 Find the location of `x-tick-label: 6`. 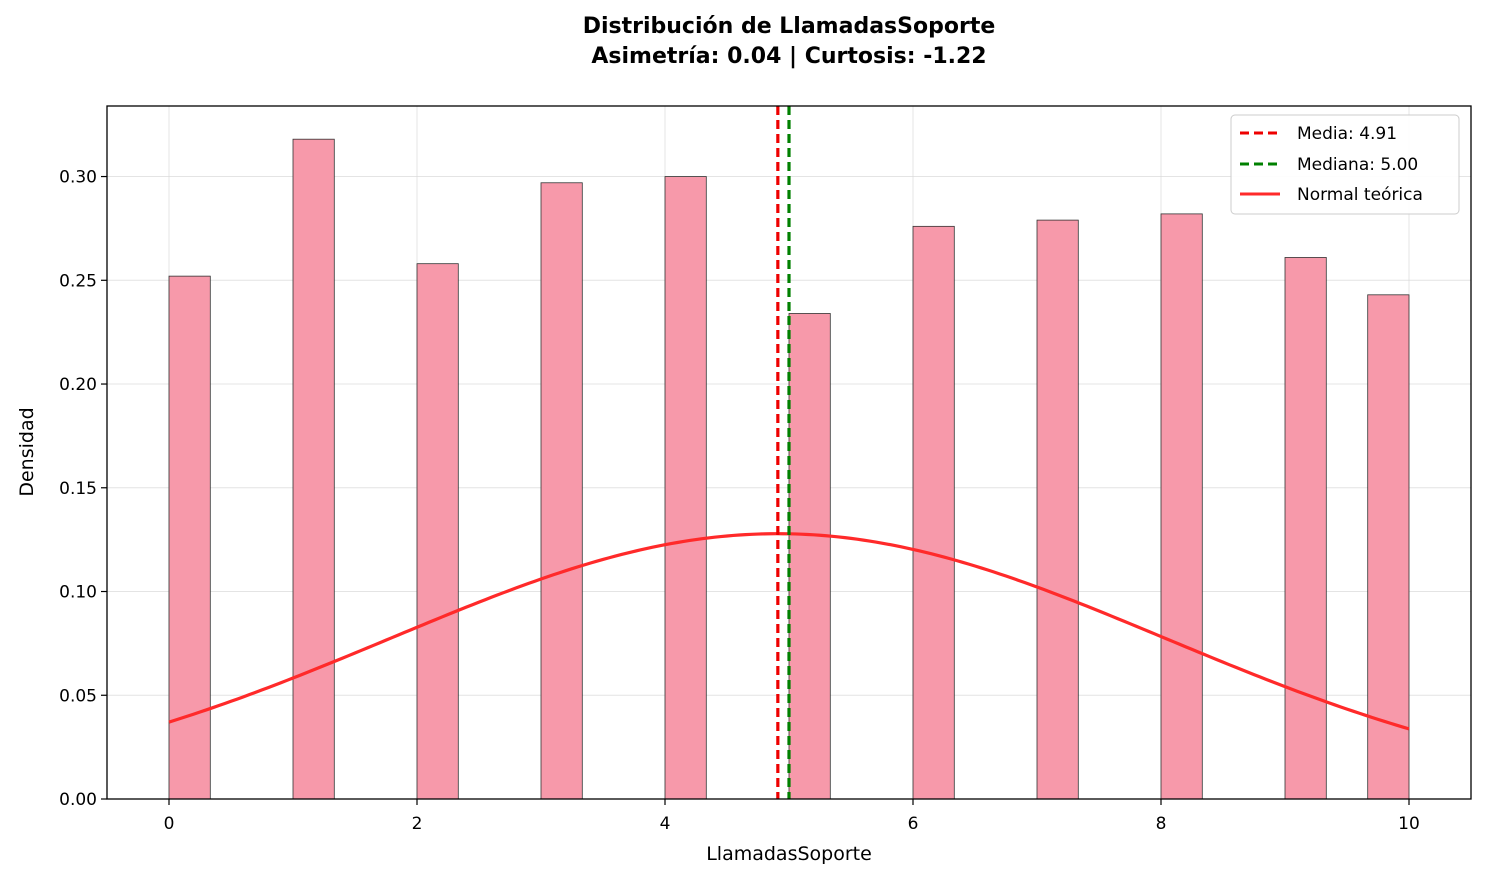

x-tick-label: 6 is located at coordinates (913, 824).